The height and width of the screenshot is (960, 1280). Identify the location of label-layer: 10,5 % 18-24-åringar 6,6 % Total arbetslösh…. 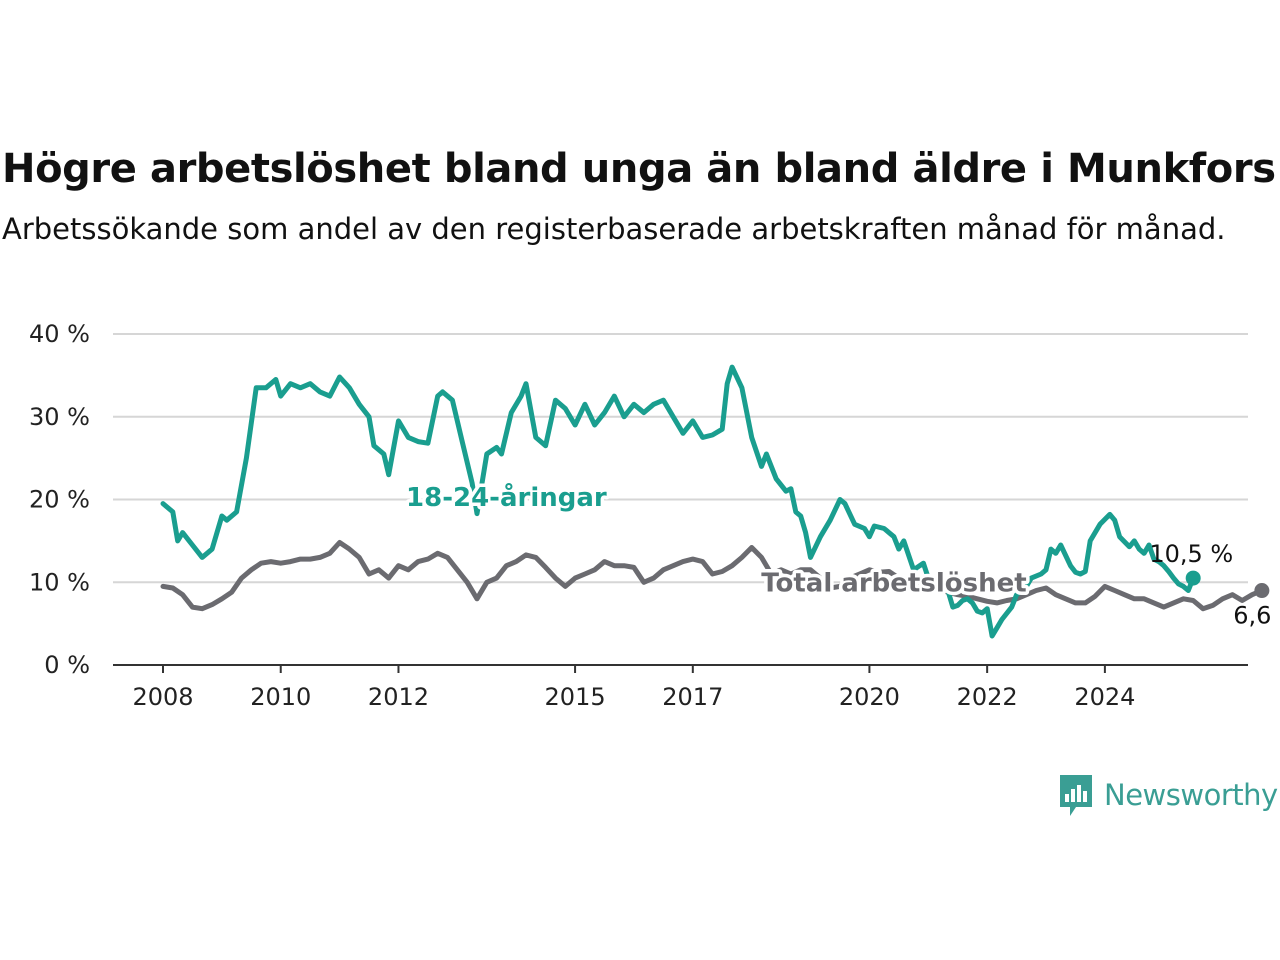
(841, 553).